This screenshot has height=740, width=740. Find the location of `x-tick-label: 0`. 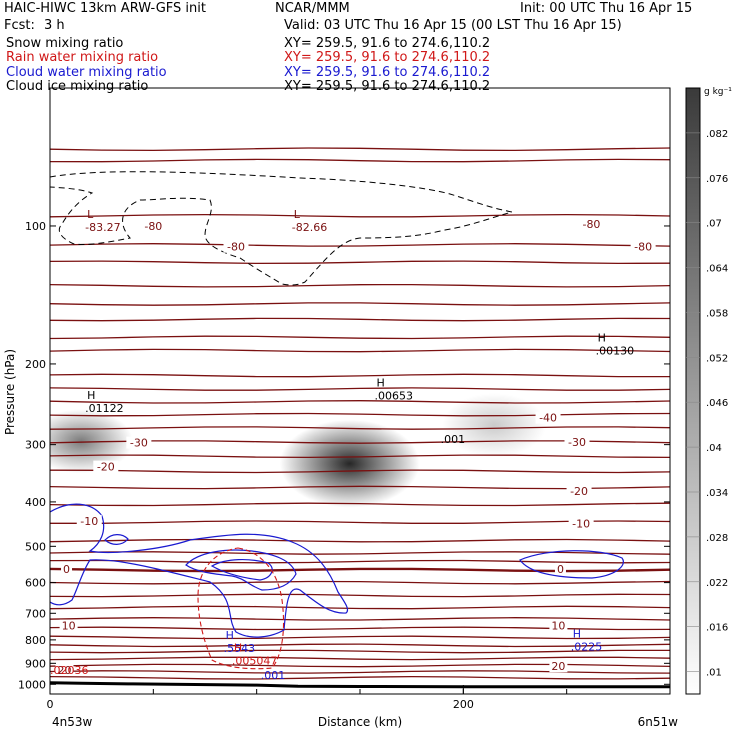

x-tick-label: 0 is located at coordinates (50, 704).